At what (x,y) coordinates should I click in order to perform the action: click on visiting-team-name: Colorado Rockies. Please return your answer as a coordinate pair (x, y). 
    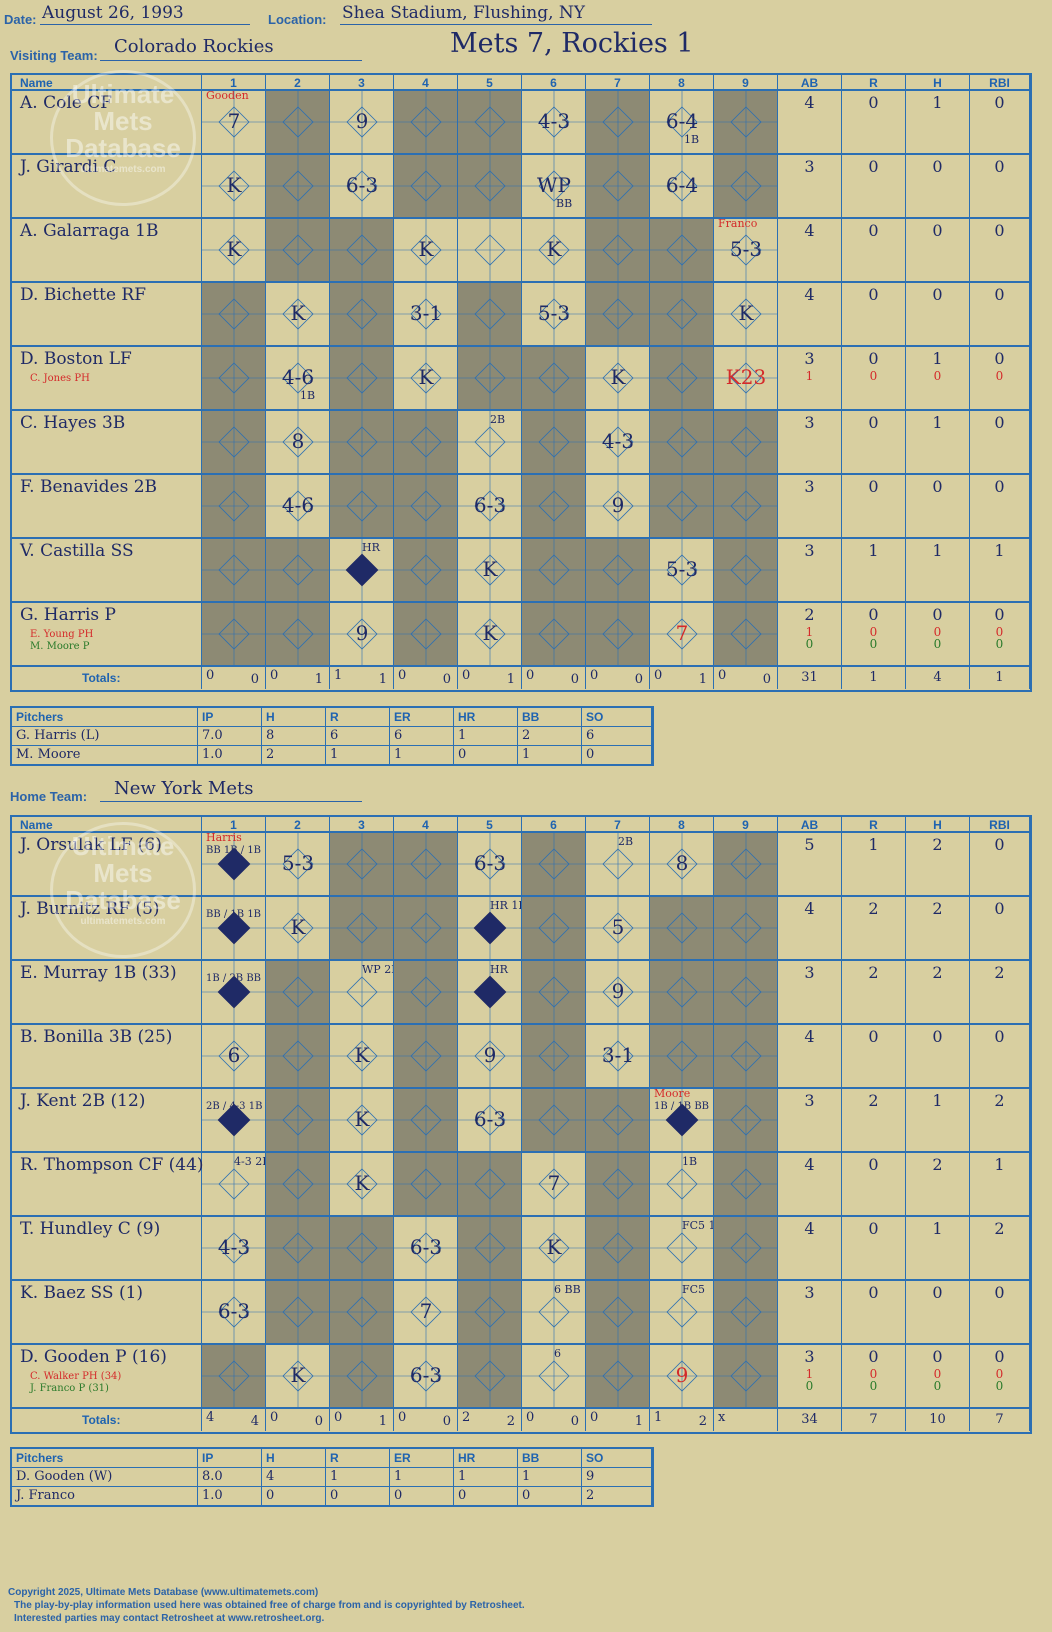
    Looking at the image, I should click on (194, 46).